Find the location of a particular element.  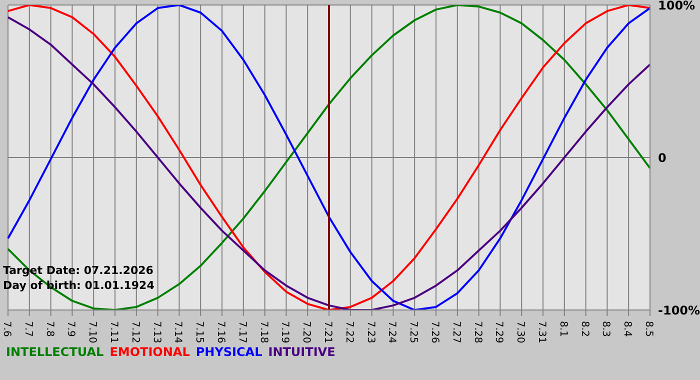

text: INTUITIVE is located at coordinates (302, 352).